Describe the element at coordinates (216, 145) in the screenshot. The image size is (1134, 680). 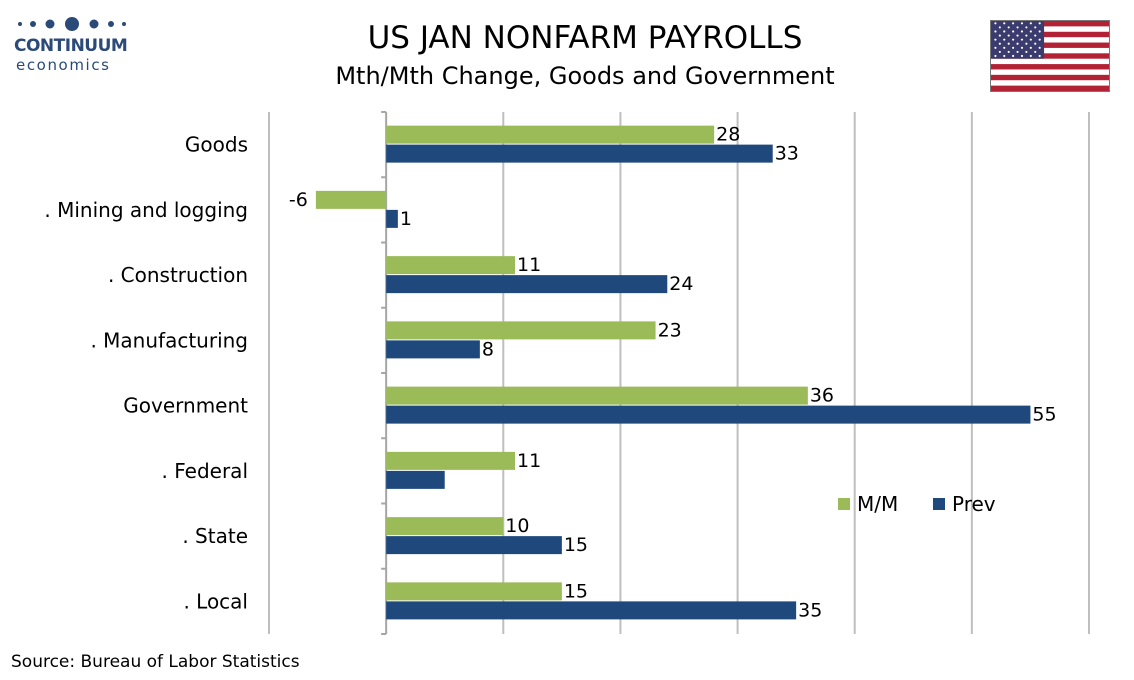
I see `category-label: Goods` at that location.